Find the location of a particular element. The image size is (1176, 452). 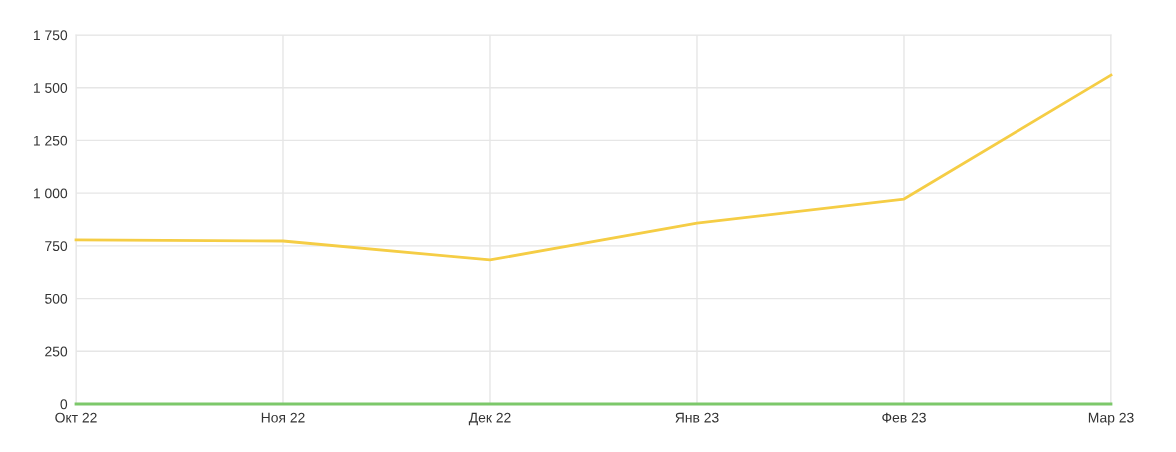

x-tick-label: Дек 22 is located at coordinates (489, 419).